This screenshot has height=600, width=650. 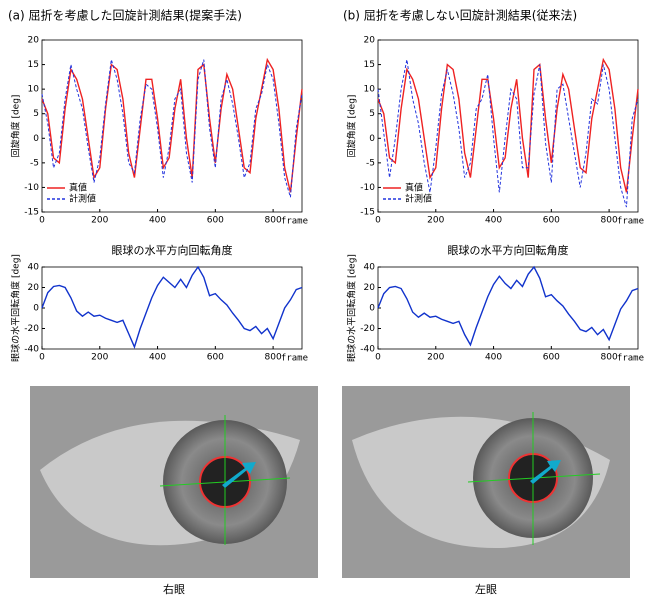 I want to click on panel-title: (b) 屈折を考慮しない回旋計測結果(従来法), so click(x=460, y=15).